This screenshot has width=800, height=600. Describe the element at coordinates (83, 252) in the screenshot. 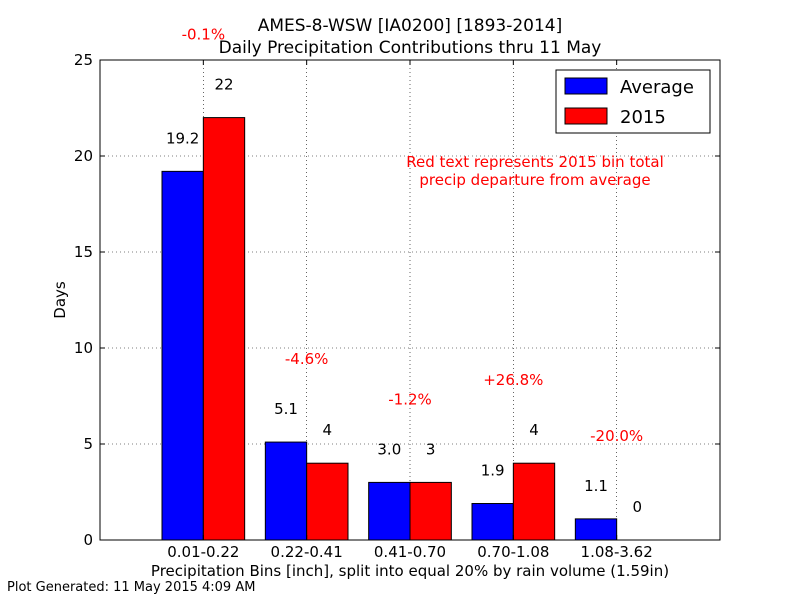

I see `y-tick-label: 15` at that location.